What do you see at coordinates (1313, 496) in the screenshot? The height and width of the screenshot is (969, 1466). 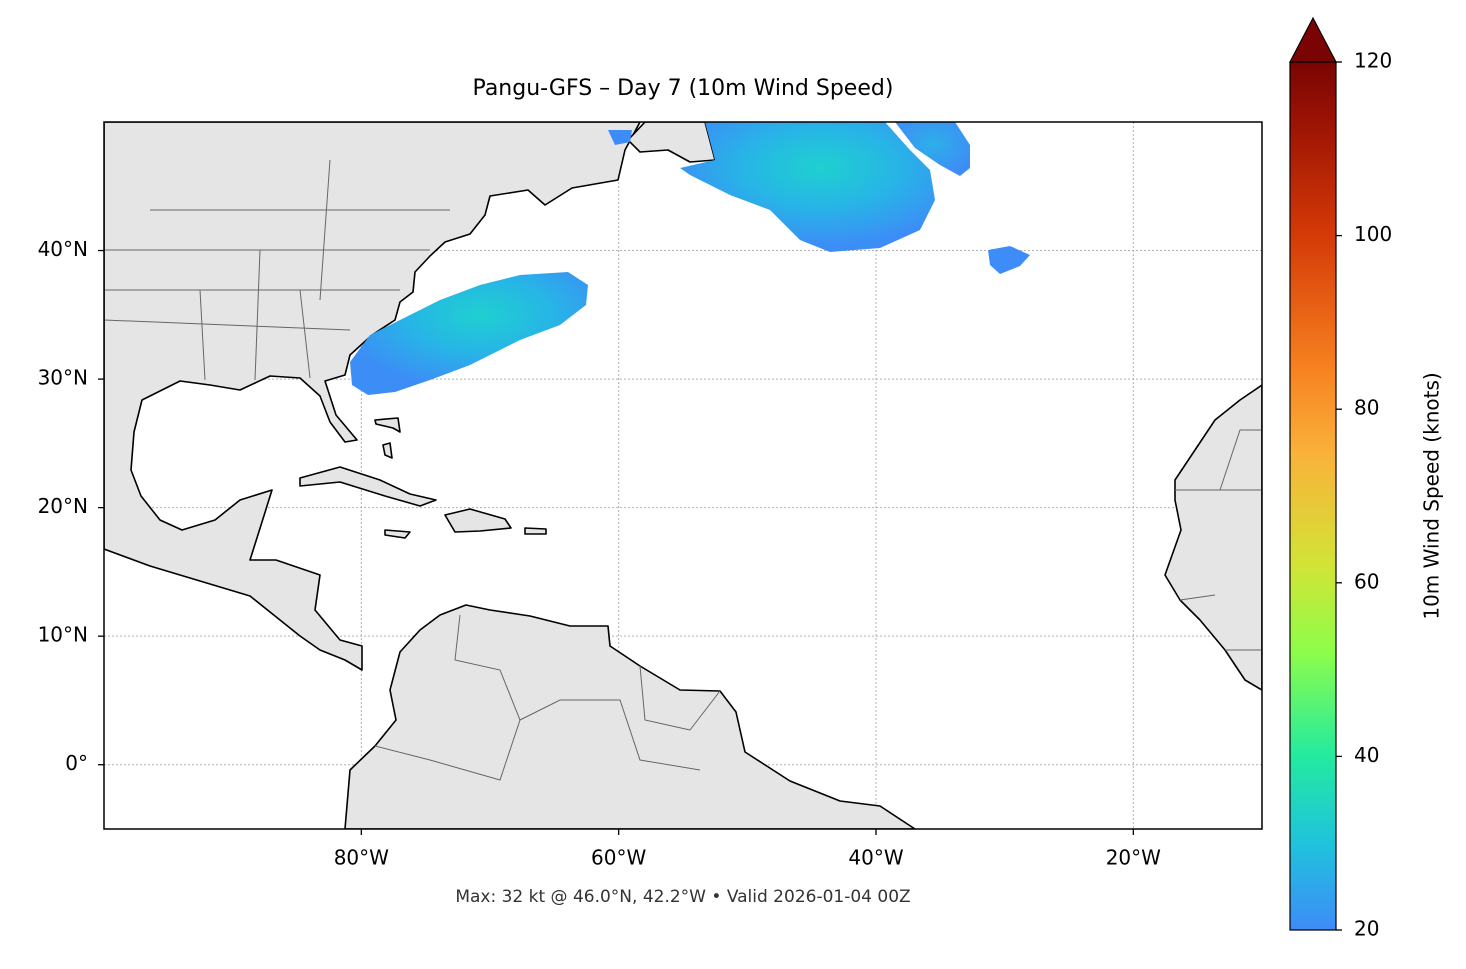 I see `colorbar` at bounding box center [1313, 496].